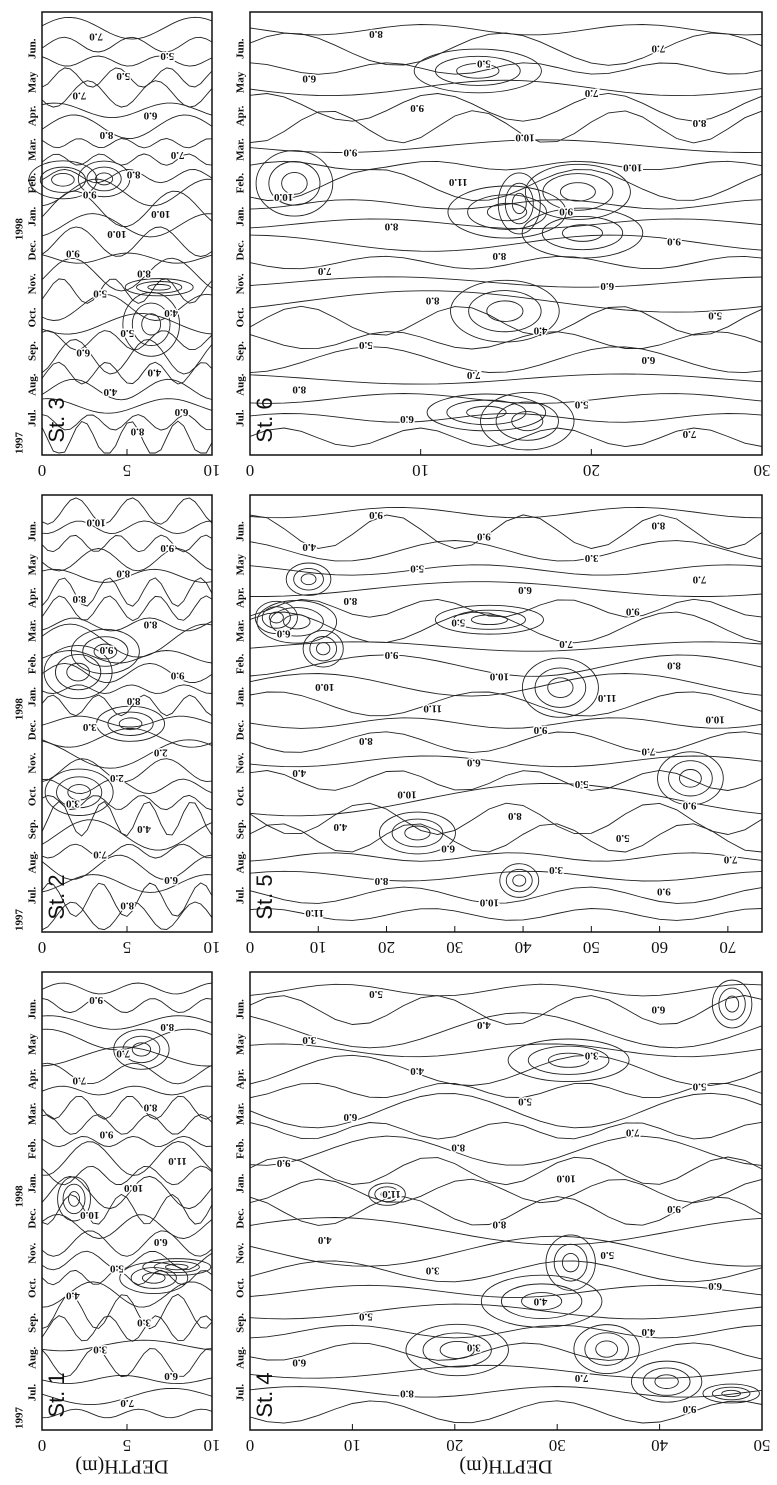  I want to click on panel-frame, so click(127, 713).